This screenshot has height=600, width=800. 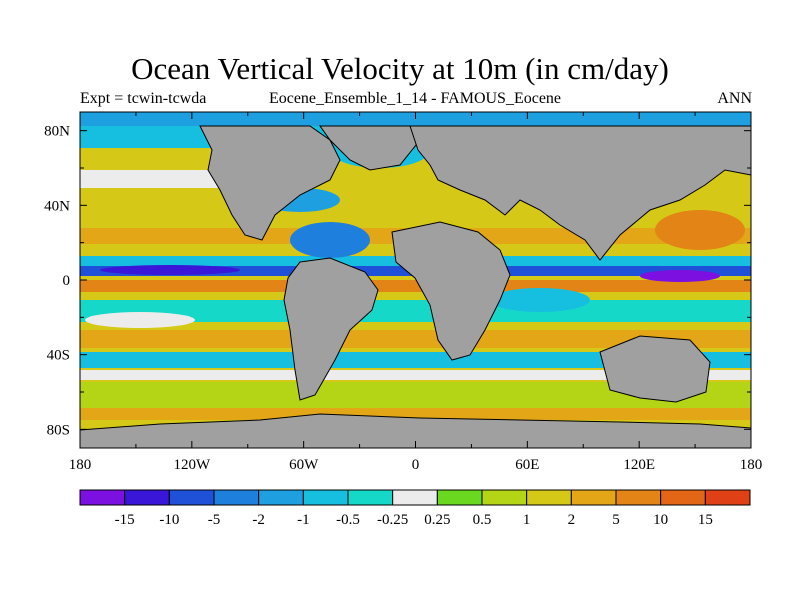 What do you see at coordinates (437, 520) in the screenshot?
I see `colorbar-label: 0.25` at bounding box center [437, 520].